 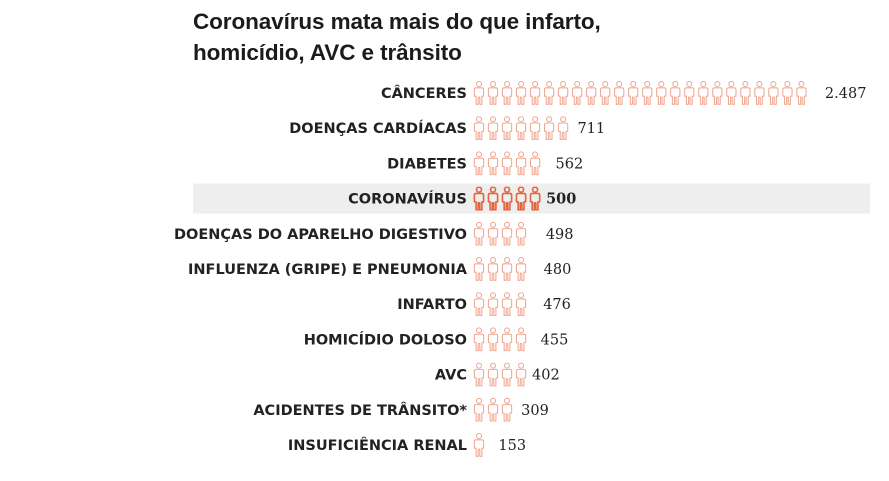 What do you see at coordinates (427, 164) in the screenshot?
I see `category-label: DIABETES` at bounding box center [427, 164].